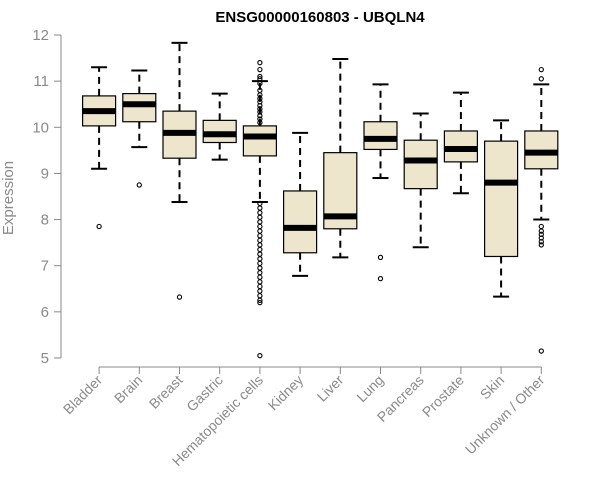 Image resolution: width=600 pixels, height=500 pixels. I want to click on box-breast, so click(179, 170).